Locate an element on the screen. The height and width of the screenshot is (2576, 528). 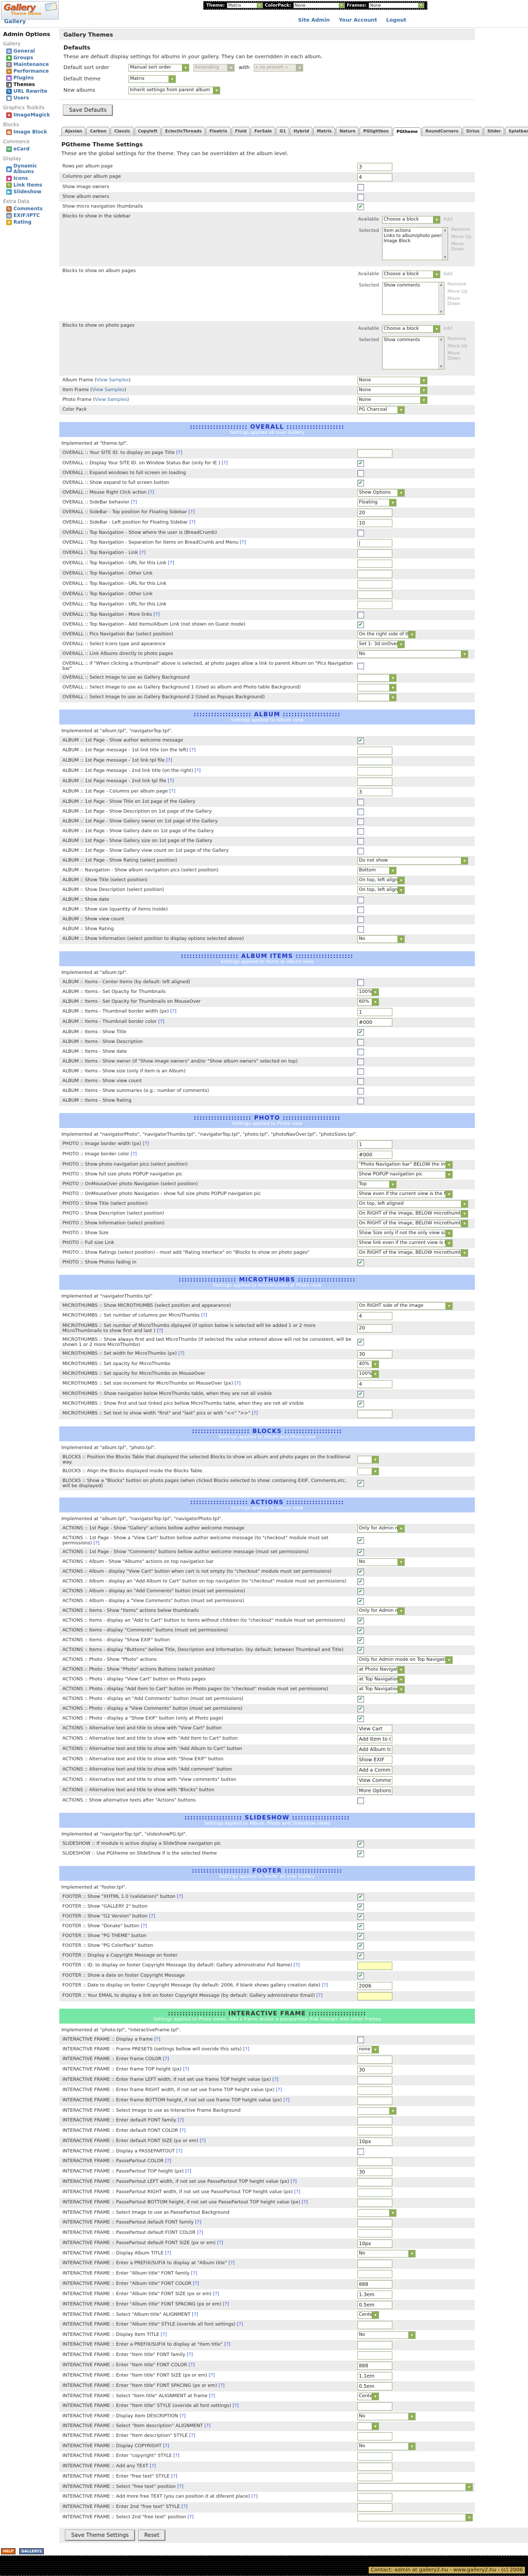
colorpack-select: None ▾ is located at coordinates (319, 5).